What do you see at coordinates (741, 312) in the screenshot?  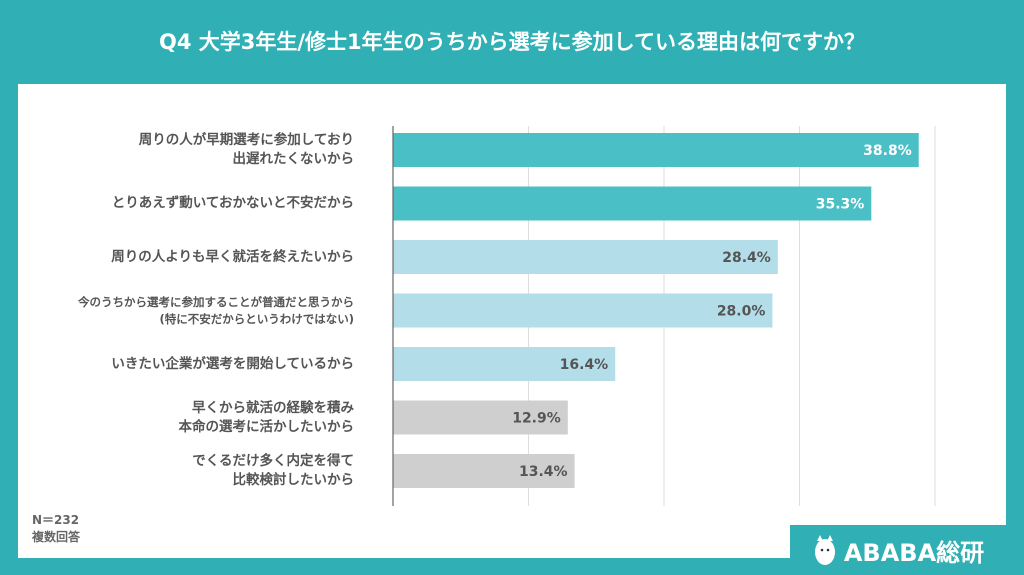 I see `data-label: 28.0%` at bounding box center [741, 312].